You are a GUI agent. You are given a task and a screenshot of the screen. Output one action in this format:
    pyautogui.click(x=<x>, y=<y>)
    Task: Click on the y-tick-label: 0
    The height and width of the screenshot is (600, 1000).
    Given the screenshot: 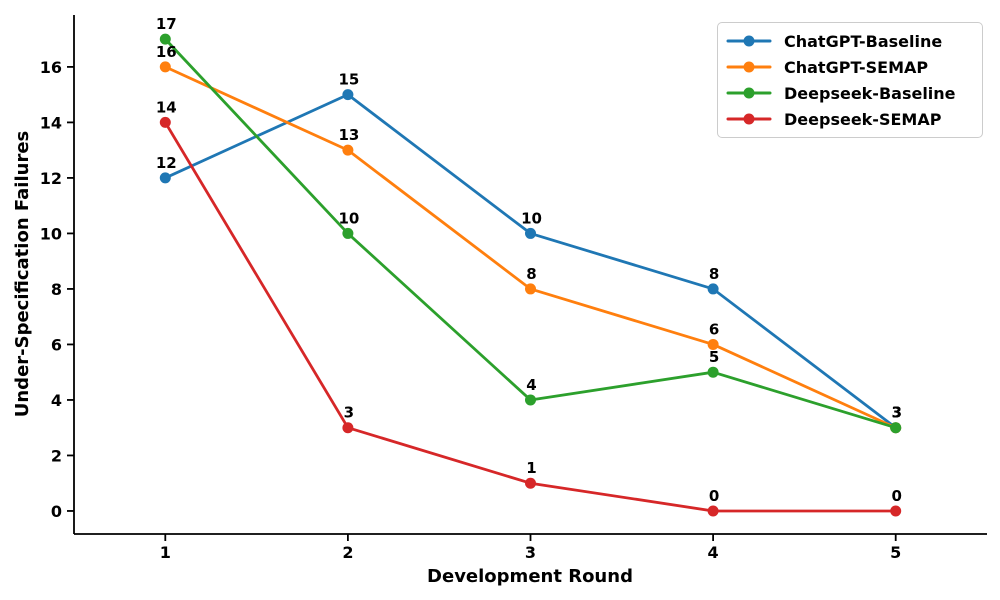 What is the action you would take?
    pyautogui.click(x=56, y=511)
    